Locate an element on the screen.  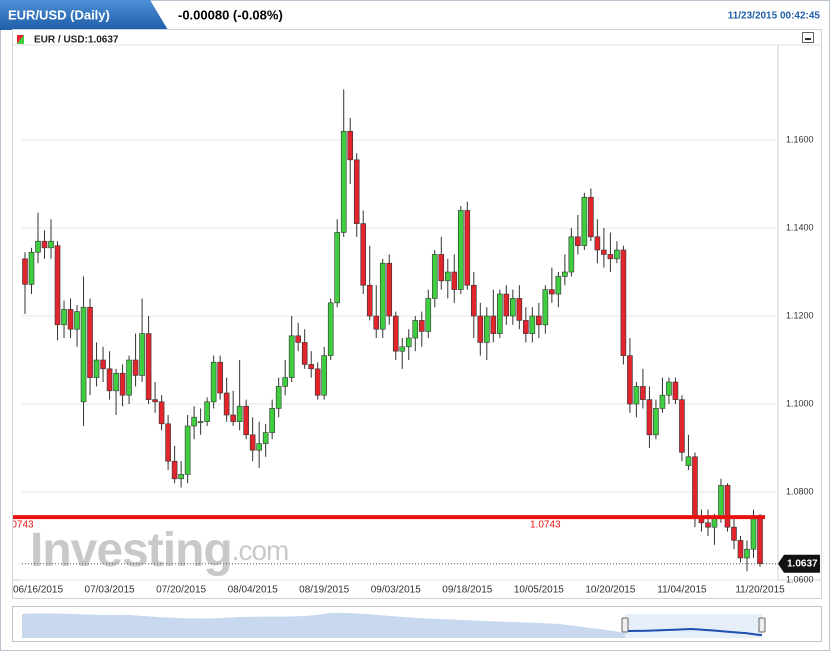
minimize-button is located at coordinates (808, 37).